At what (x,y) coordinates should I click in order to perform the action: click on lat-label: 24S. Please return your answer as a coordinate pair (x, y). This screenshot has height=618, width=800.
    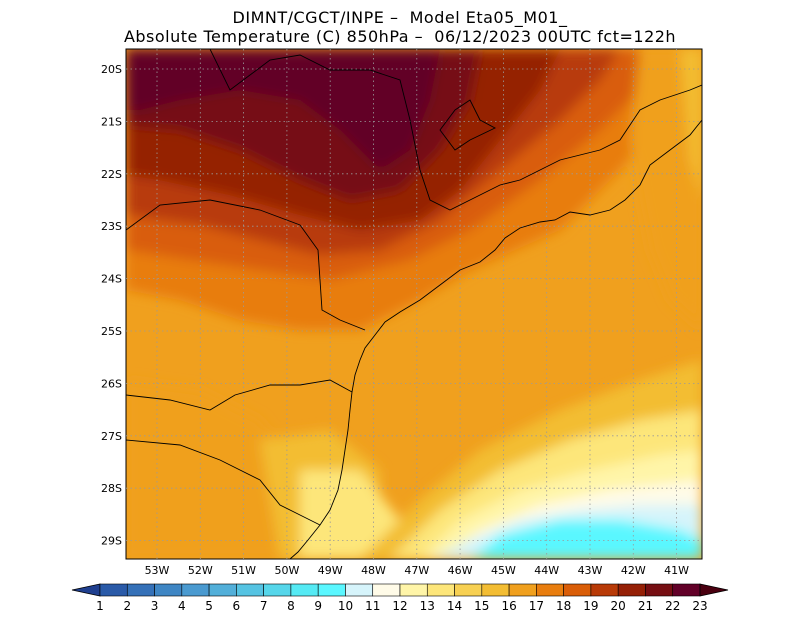
    Looking at the image, I should click on (111, 279).